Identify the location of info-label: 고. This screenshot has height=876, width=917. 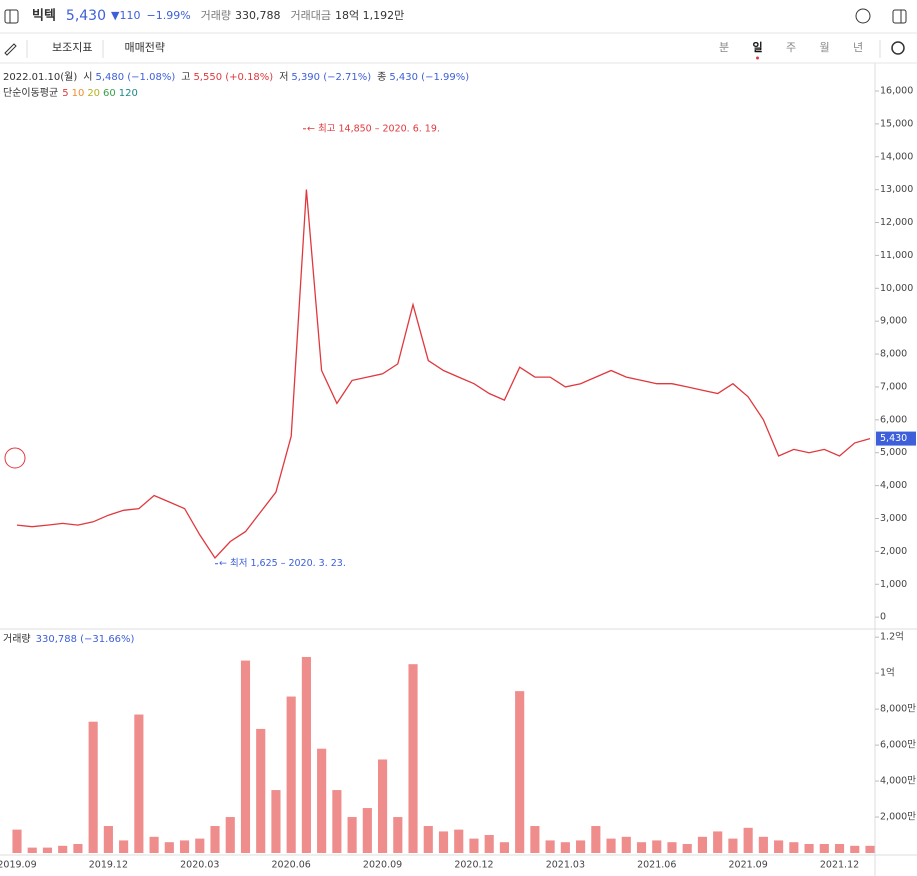
(185, 77).